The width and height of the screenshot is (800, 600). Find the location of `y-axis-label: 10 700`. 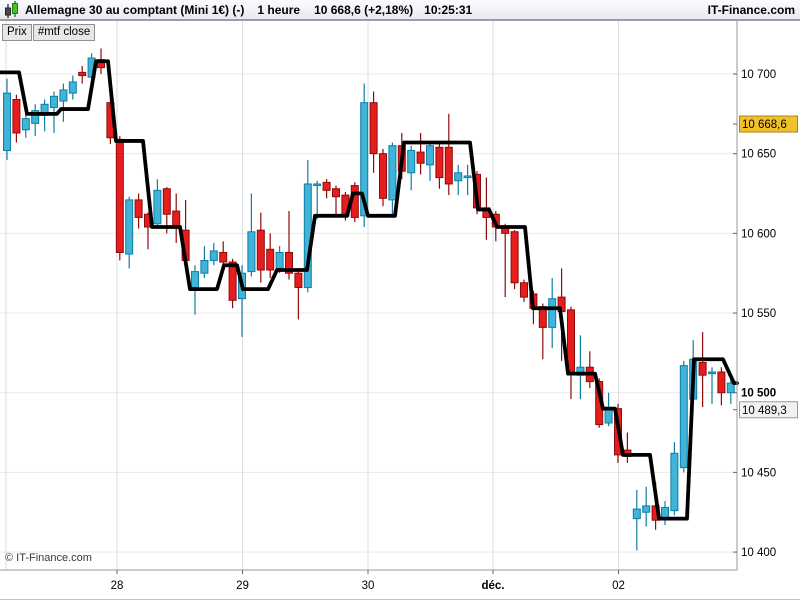

y-axis-label: 10 700 is located at coordinates (758, 75).